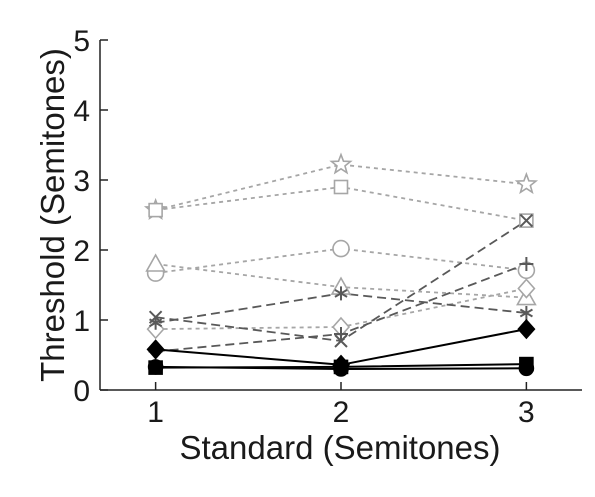 Image resolution: width=595 pixels, height=497 pixels. I want to click on triangle-marker, so click(155, 262).